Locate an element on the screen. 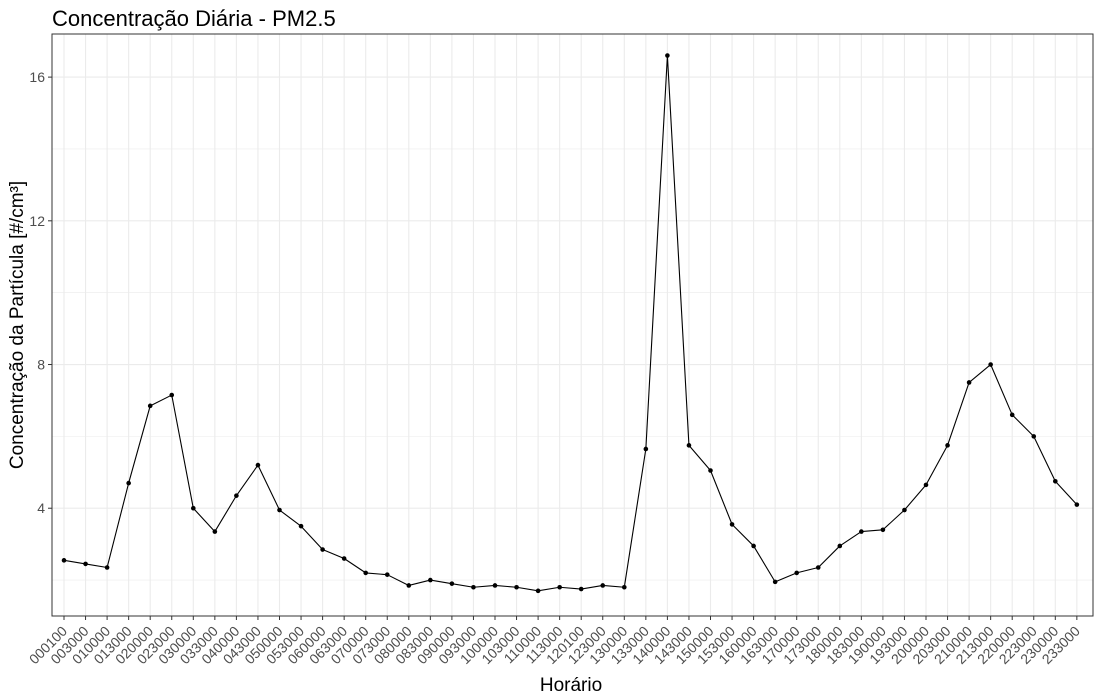 This screenshot has height=700, width=1100. y-tick-label: 12 is located at coordinates (37, 221).